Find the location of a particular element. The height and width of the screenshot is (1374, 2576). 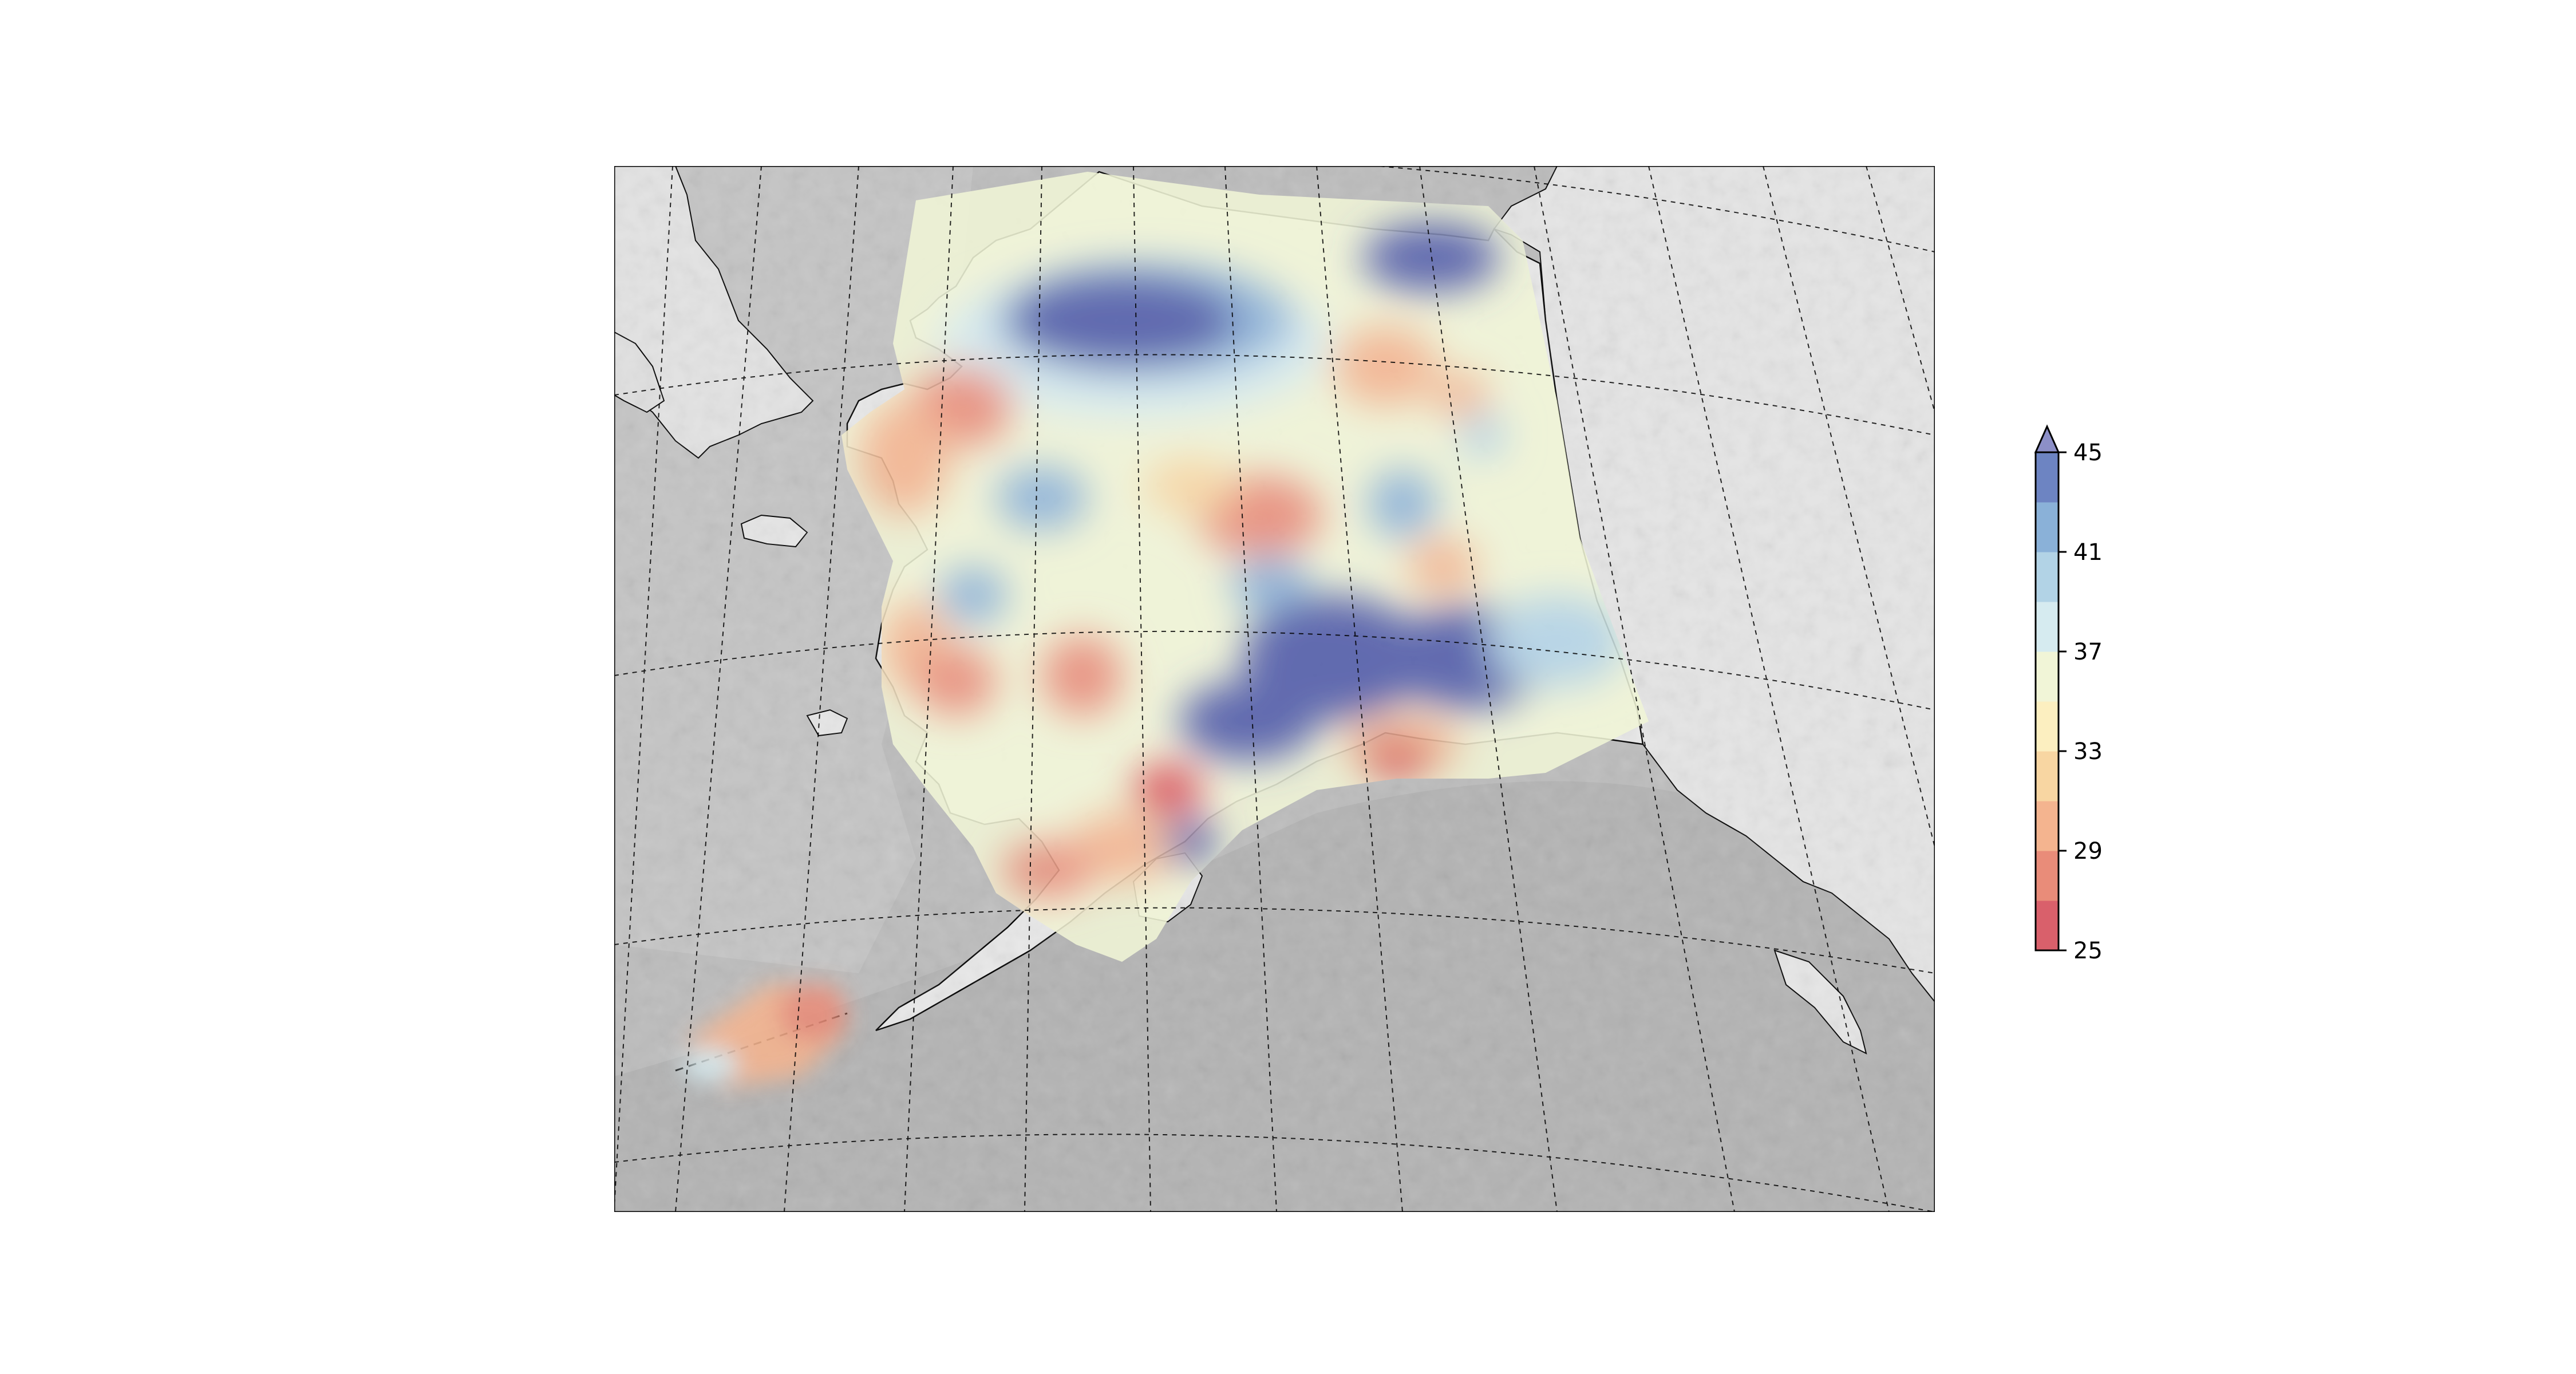

colorbar-tick-label: 45 is located at coordinates (2088, 453).